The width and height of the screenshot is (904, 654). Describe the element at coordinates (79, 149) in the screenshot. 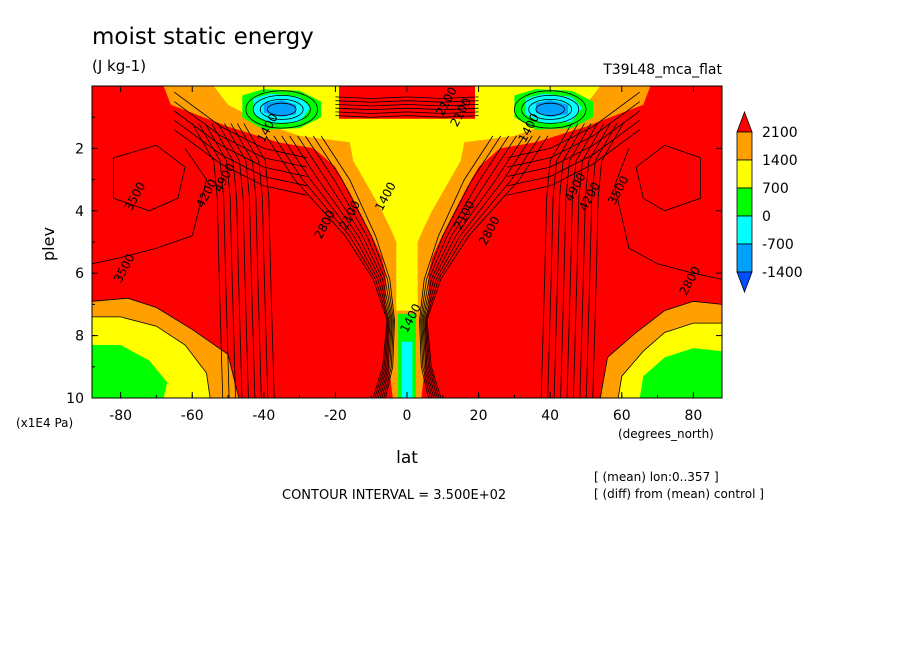

I see `y-tick-label: 2` at that location.